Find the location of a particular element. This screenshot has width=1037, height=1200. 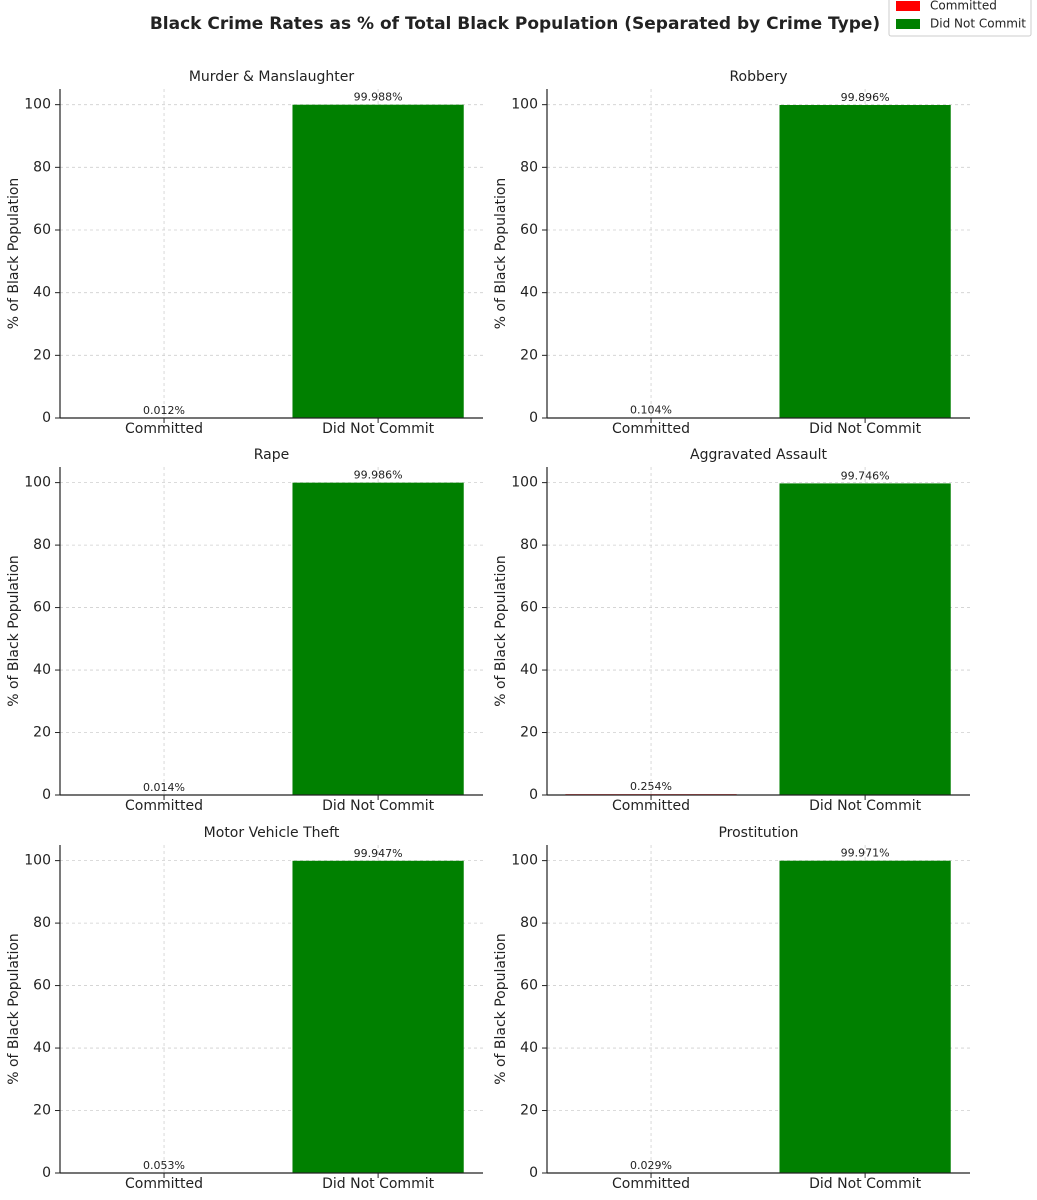

value-label: 0.029% is located at coordinates (651, 1165).